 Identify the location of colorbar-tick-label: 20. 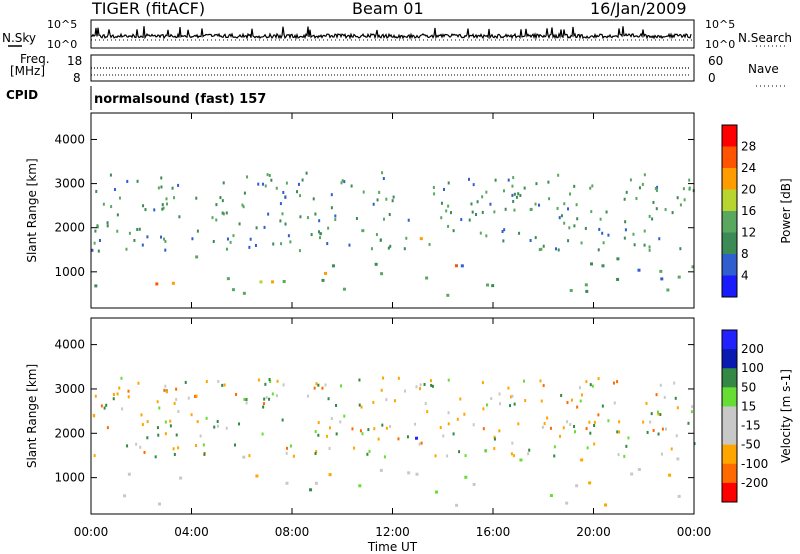
(748, 190).